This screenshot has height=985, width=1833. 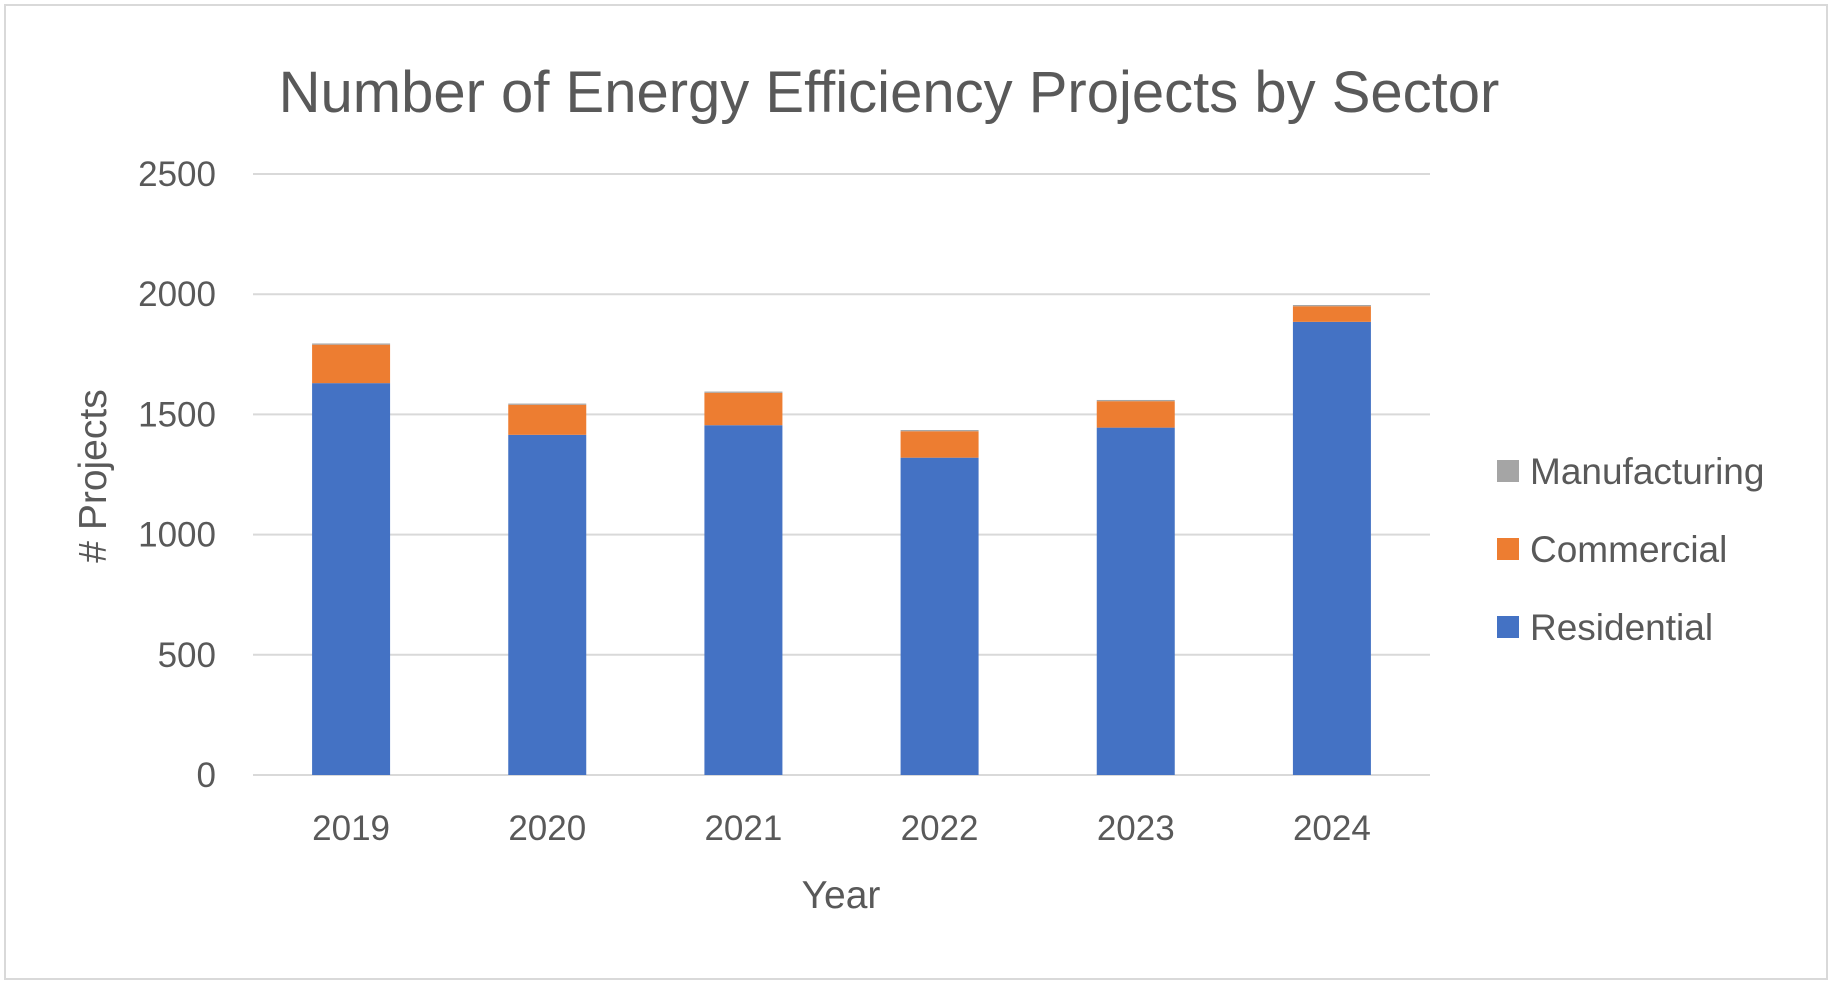 I want to click on bar-residential-2020, so click(x=547, y=604).